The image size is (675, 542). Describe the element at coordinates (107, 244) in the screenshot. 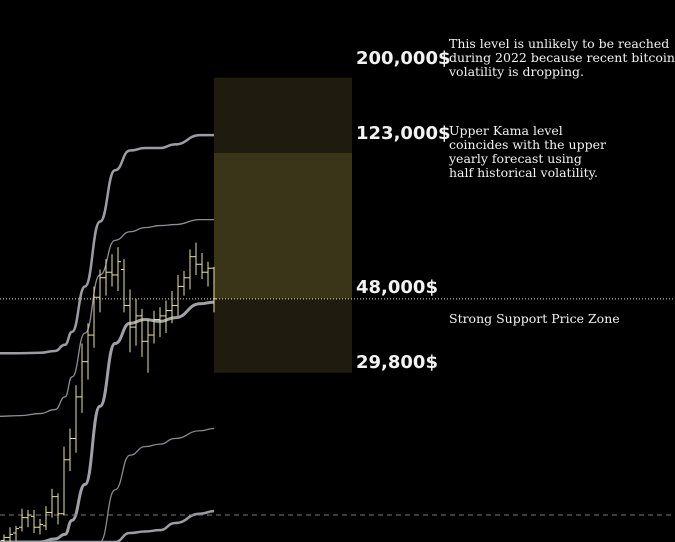

I see `kama-upper-outer` at that location.